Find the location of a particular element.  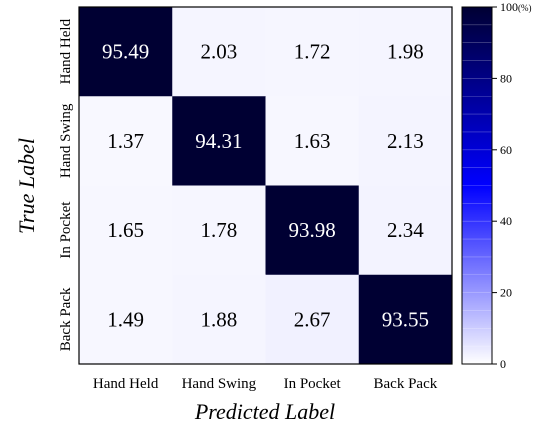

x-tick-label: Hand Swing is located at coordinates (219, 384).